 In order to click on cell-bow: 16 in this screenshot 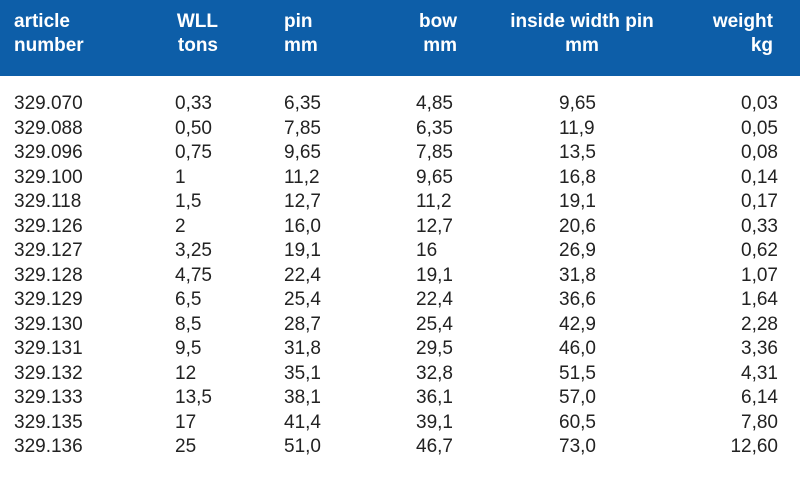, I will do `click(427, 250)`.